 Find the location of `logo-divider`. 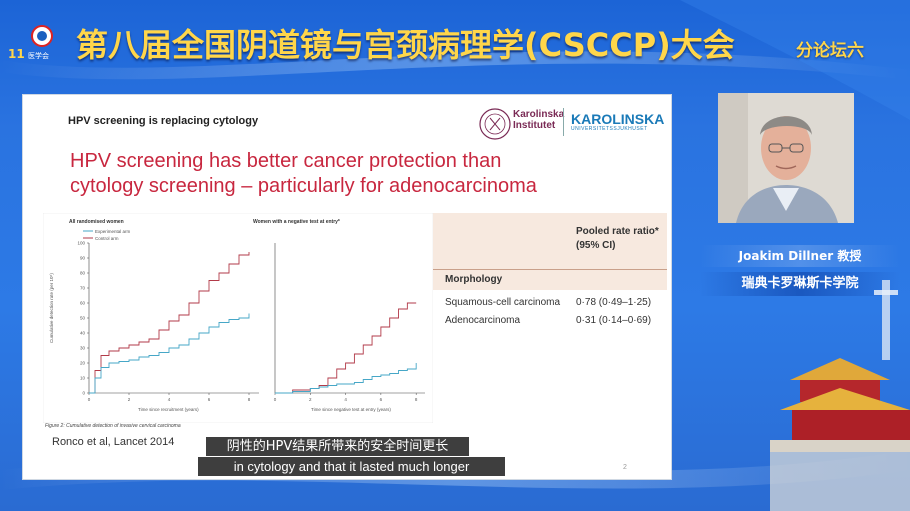

logo-divider is located at coordinates (563, 122).